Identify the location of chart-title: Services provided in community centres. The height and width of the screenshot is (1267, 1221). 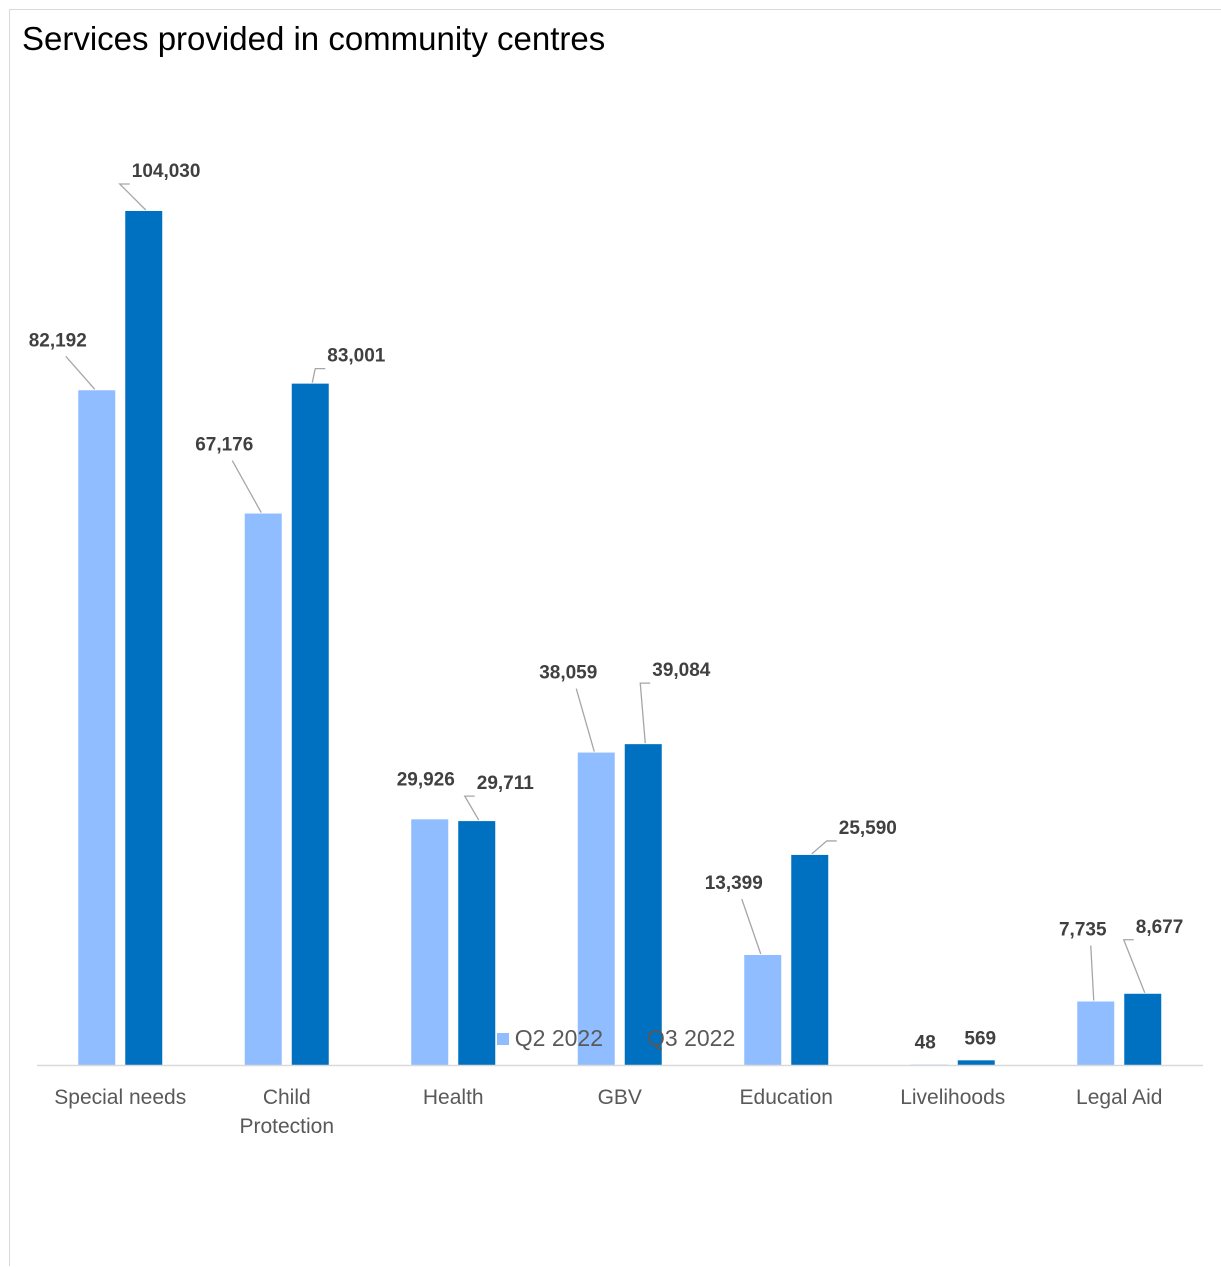
(314, 38).